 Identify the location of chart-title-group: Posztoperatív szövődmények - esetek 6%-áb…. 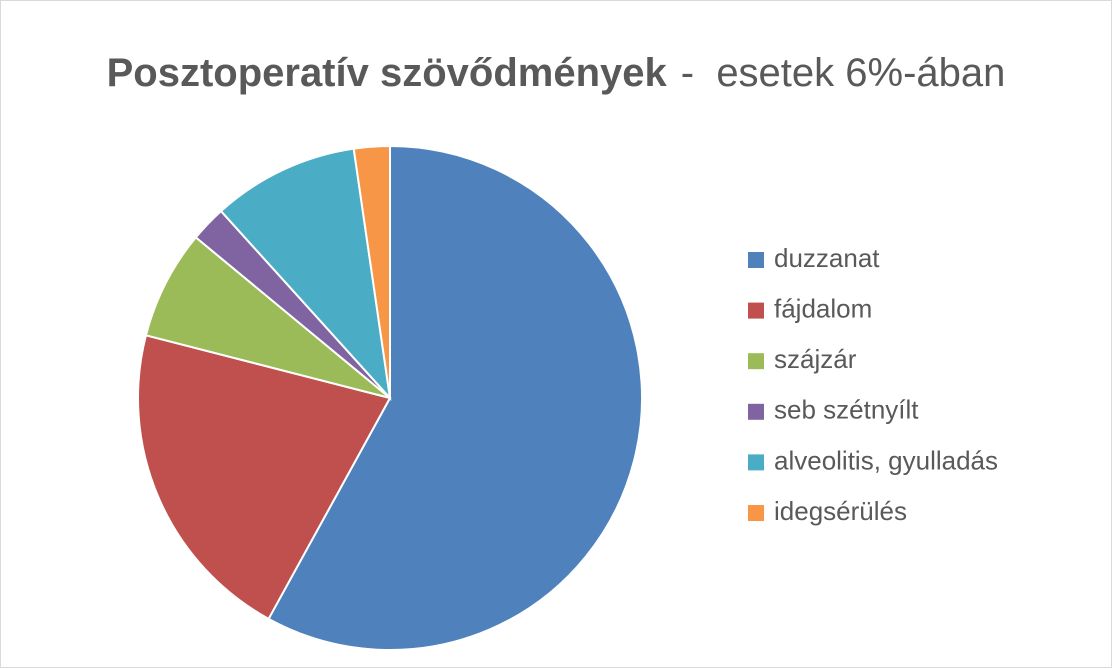
(556, 73).